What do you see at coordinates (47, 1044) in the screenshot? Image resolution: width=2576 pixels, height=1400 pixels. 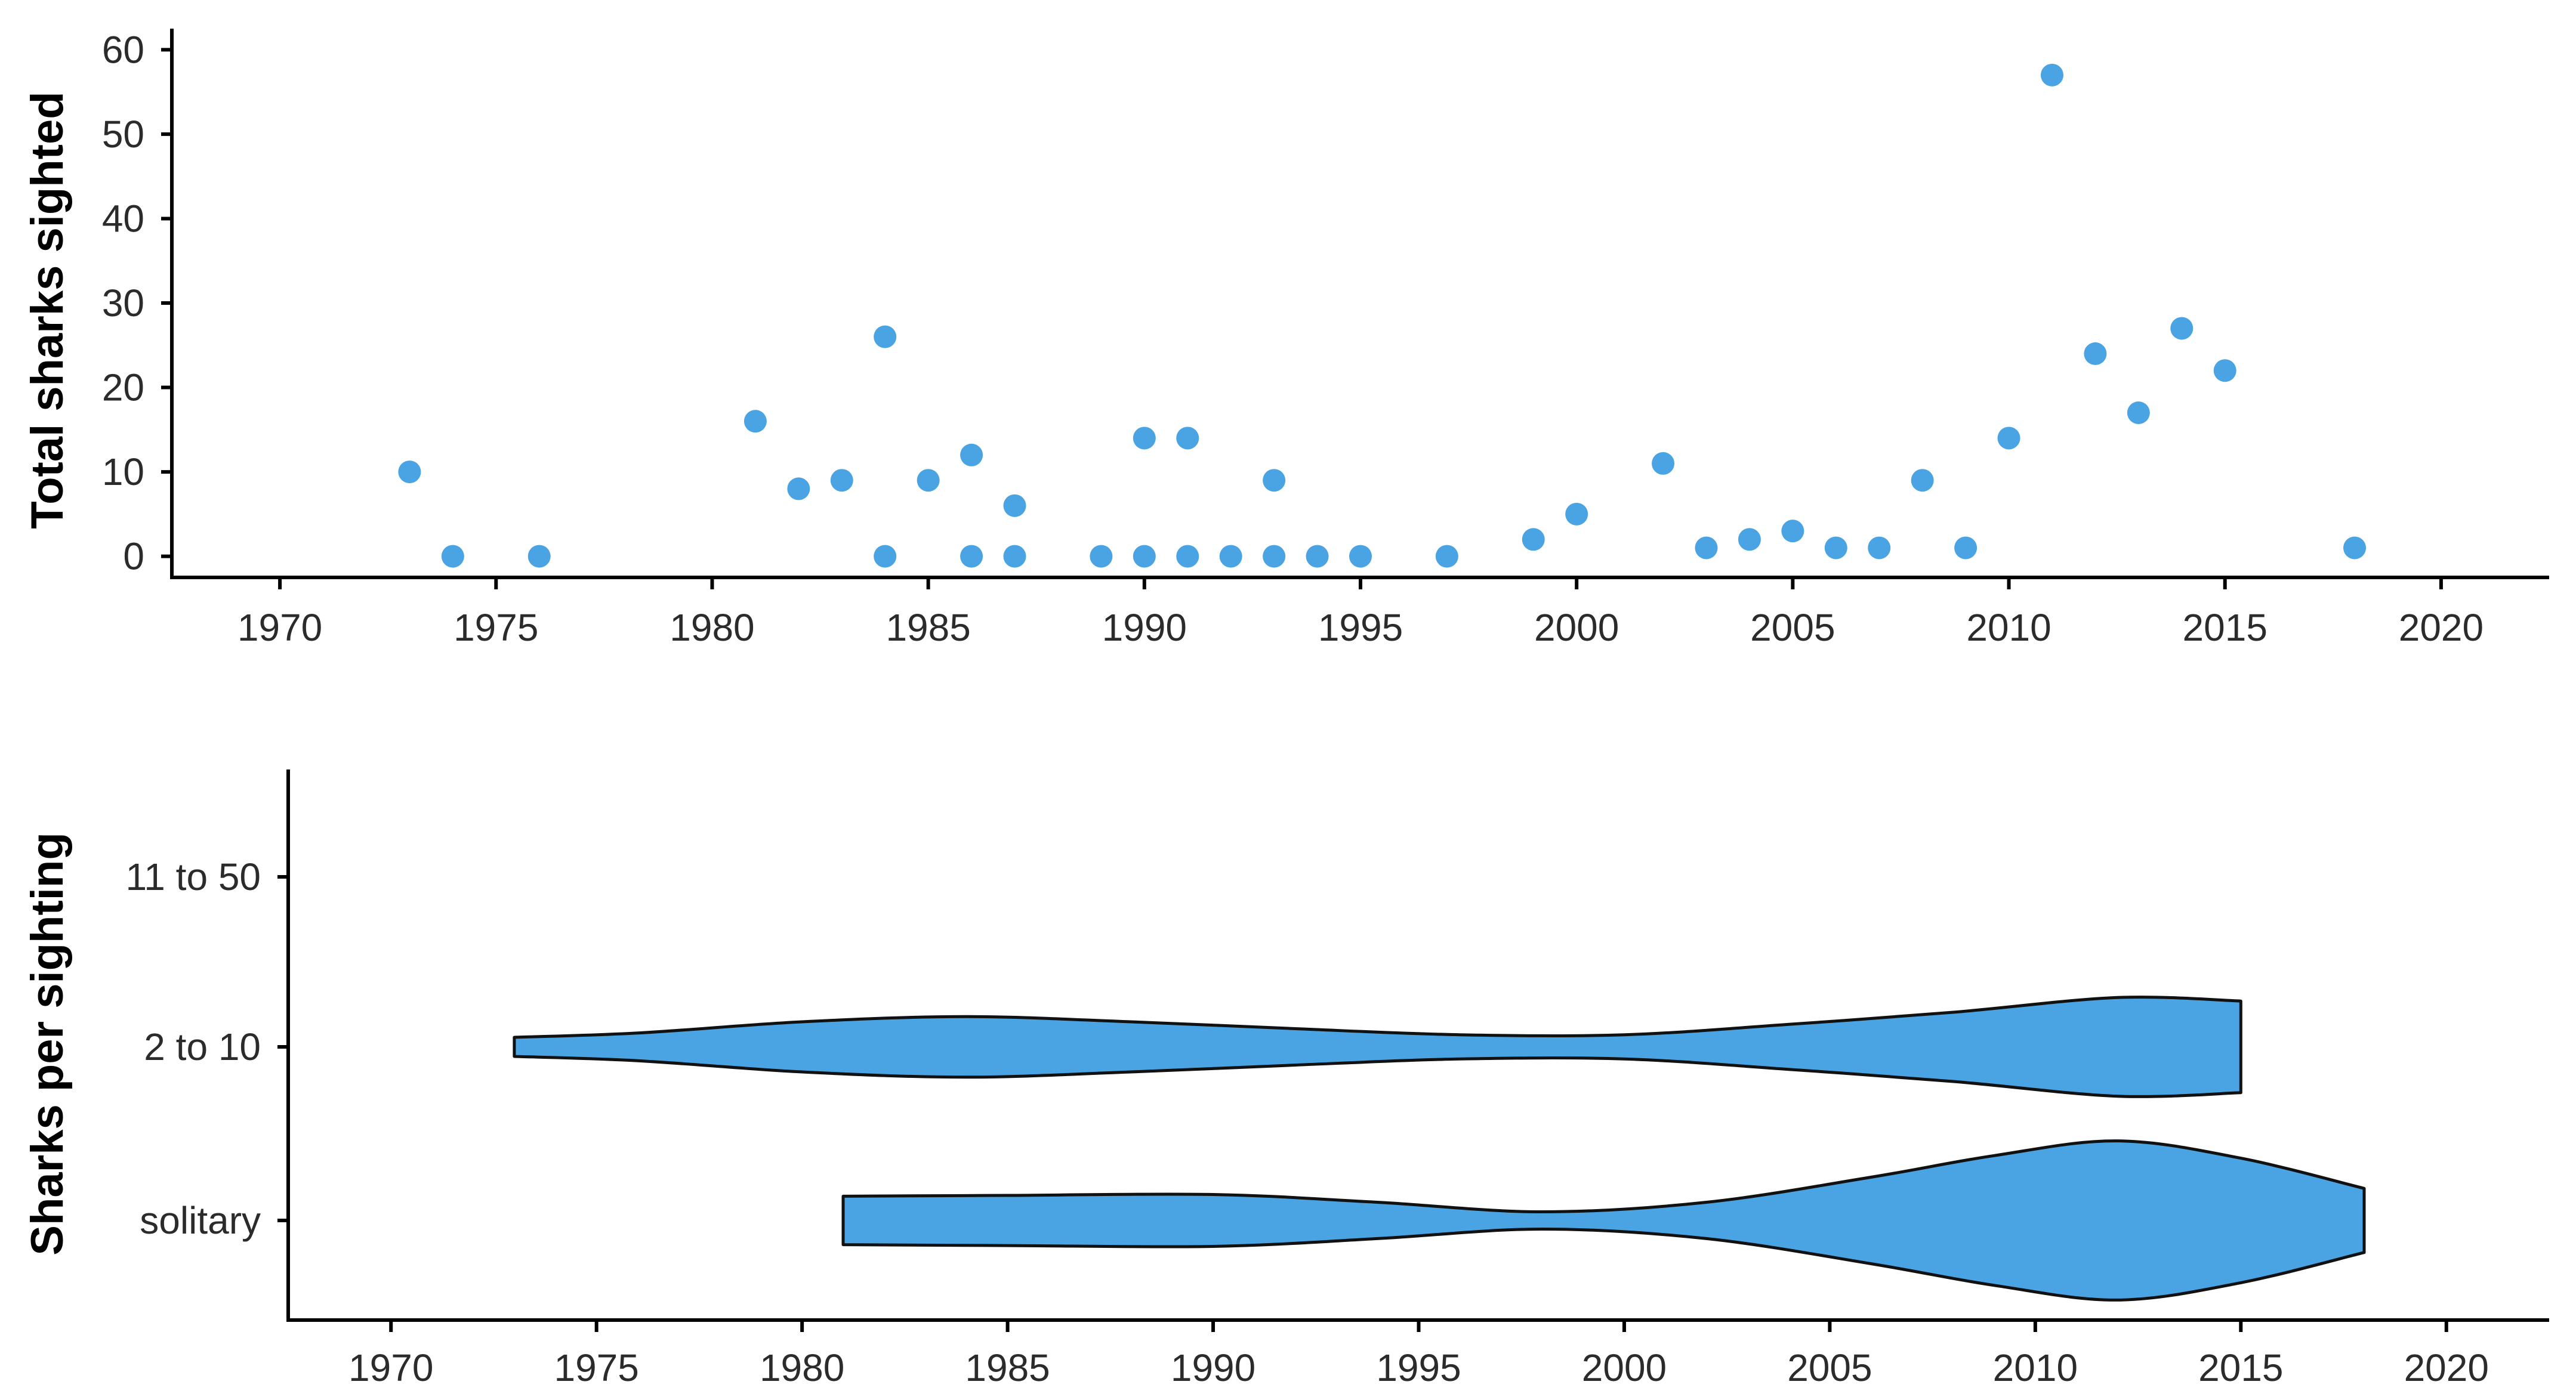 I see `bottom-y-axis-title: Sharks per sighting` at bounding box center [47, 1044].